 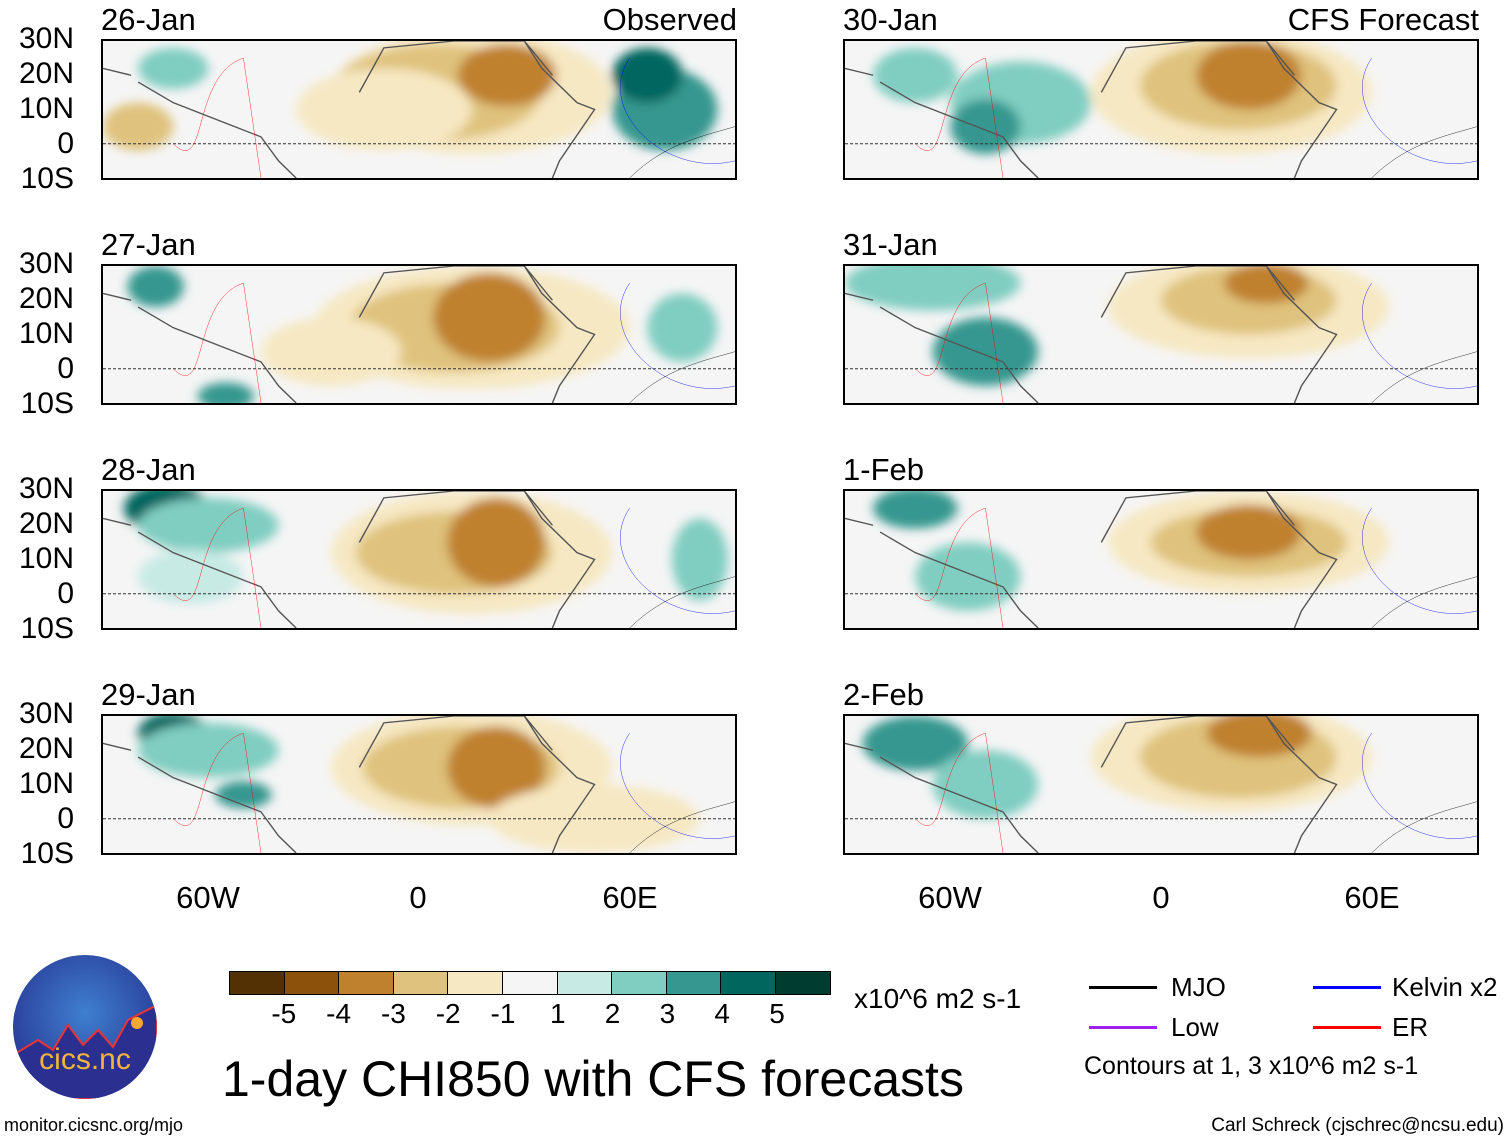 I want to click on colorbar-label: 1, so click(x=558, y=1013).